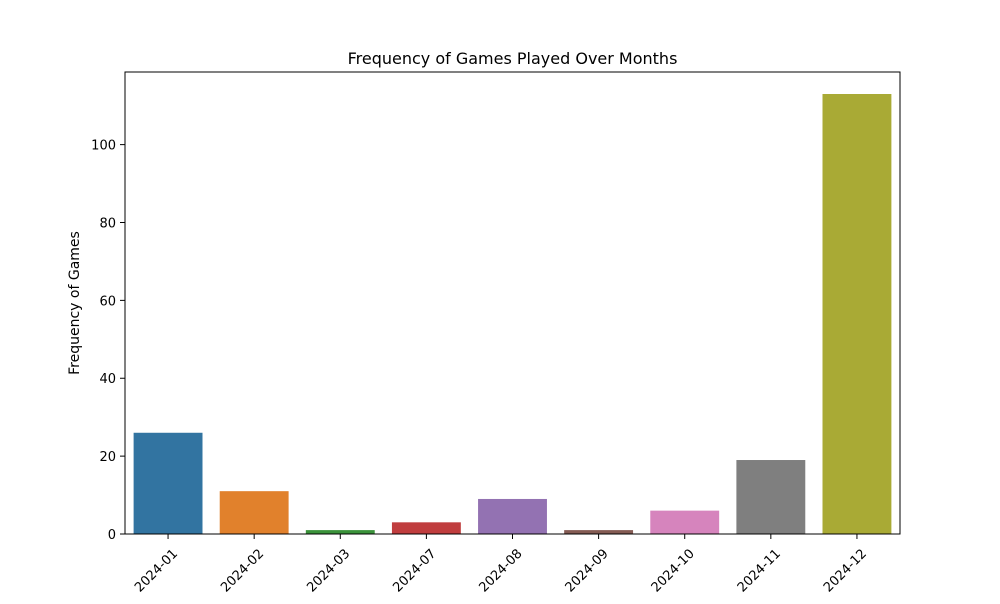 This screenshot has height=604, width=1000. Describe the element at coordinates (107, 379) in the screenshot. I see `y-tick-label: 40` at that location.